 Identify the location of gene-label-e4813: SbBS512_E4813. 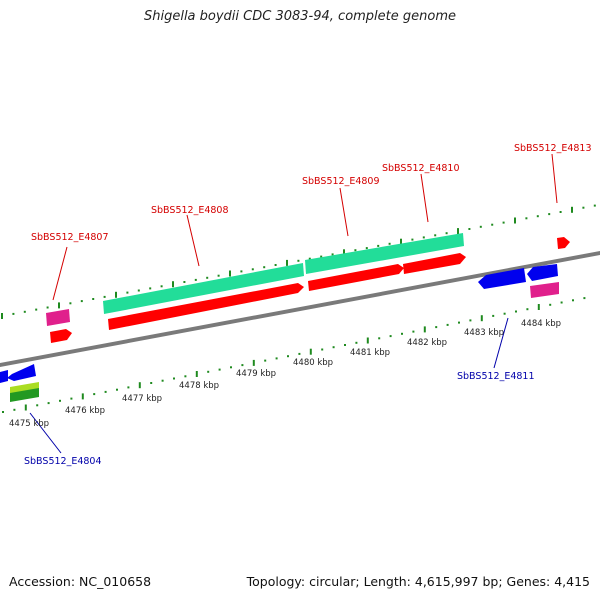
(553, 148).